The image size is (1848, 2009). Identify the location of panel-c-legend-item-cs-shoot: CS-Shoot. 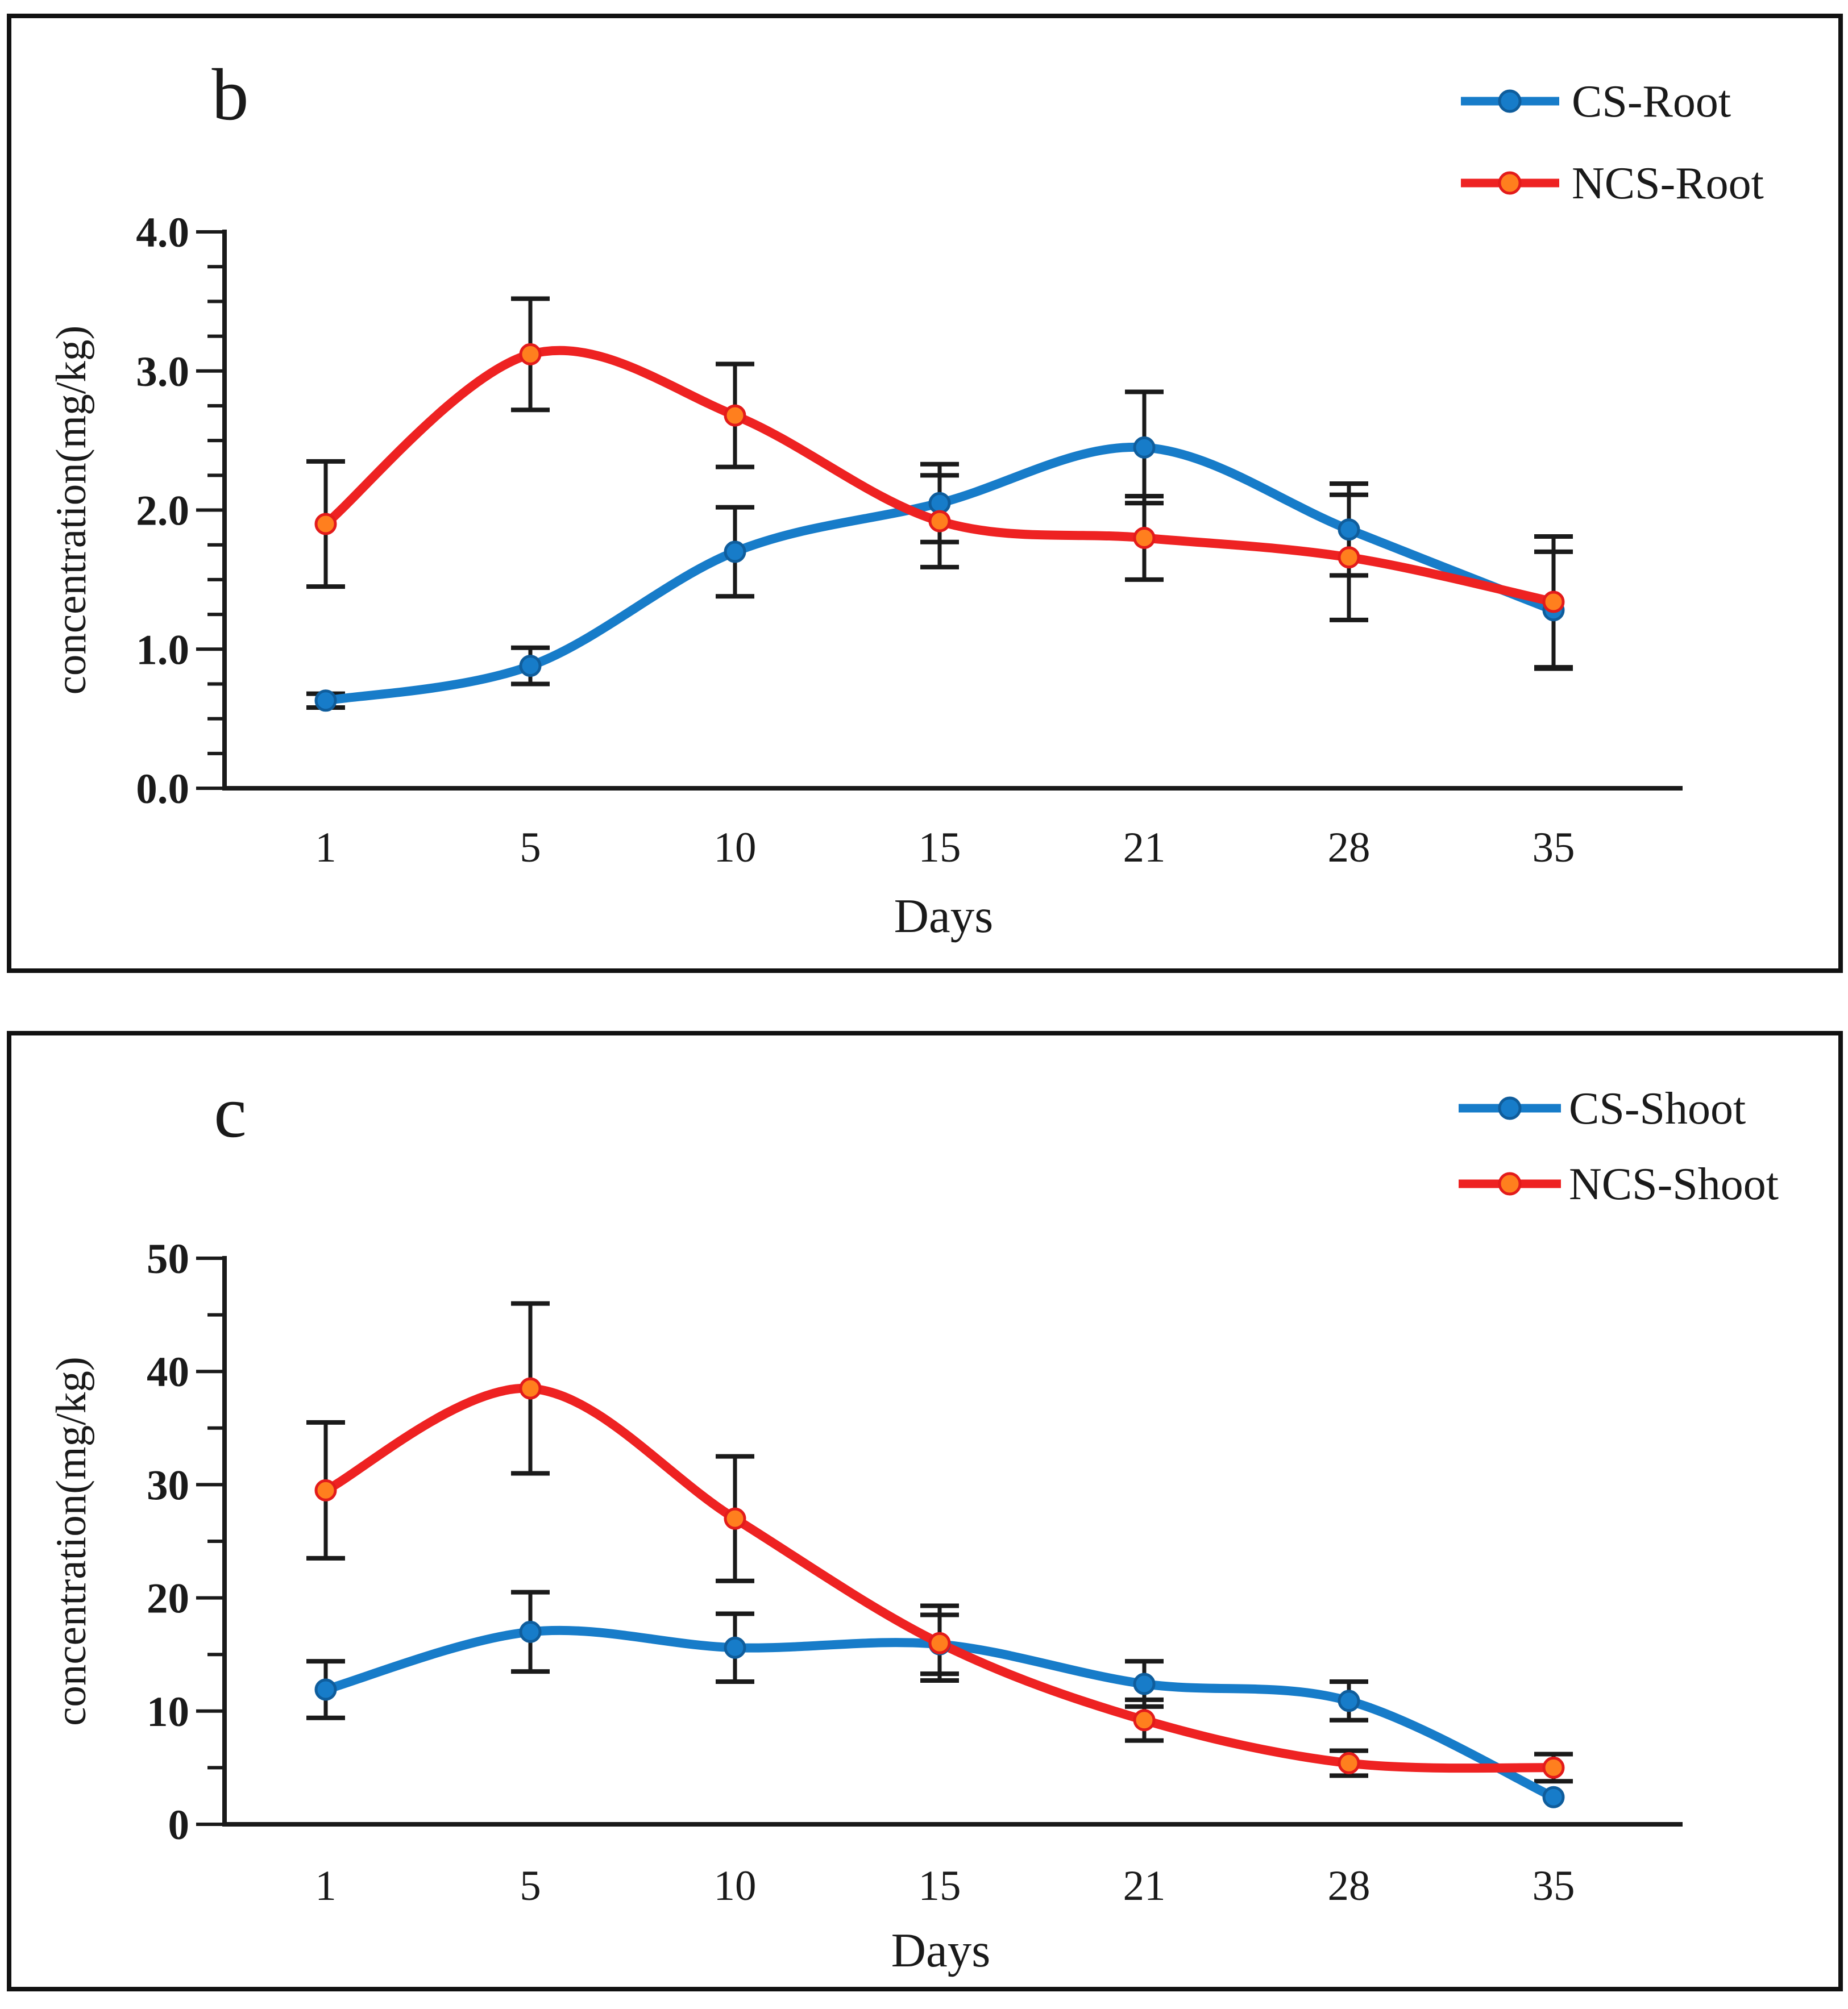
(1602, 1109).